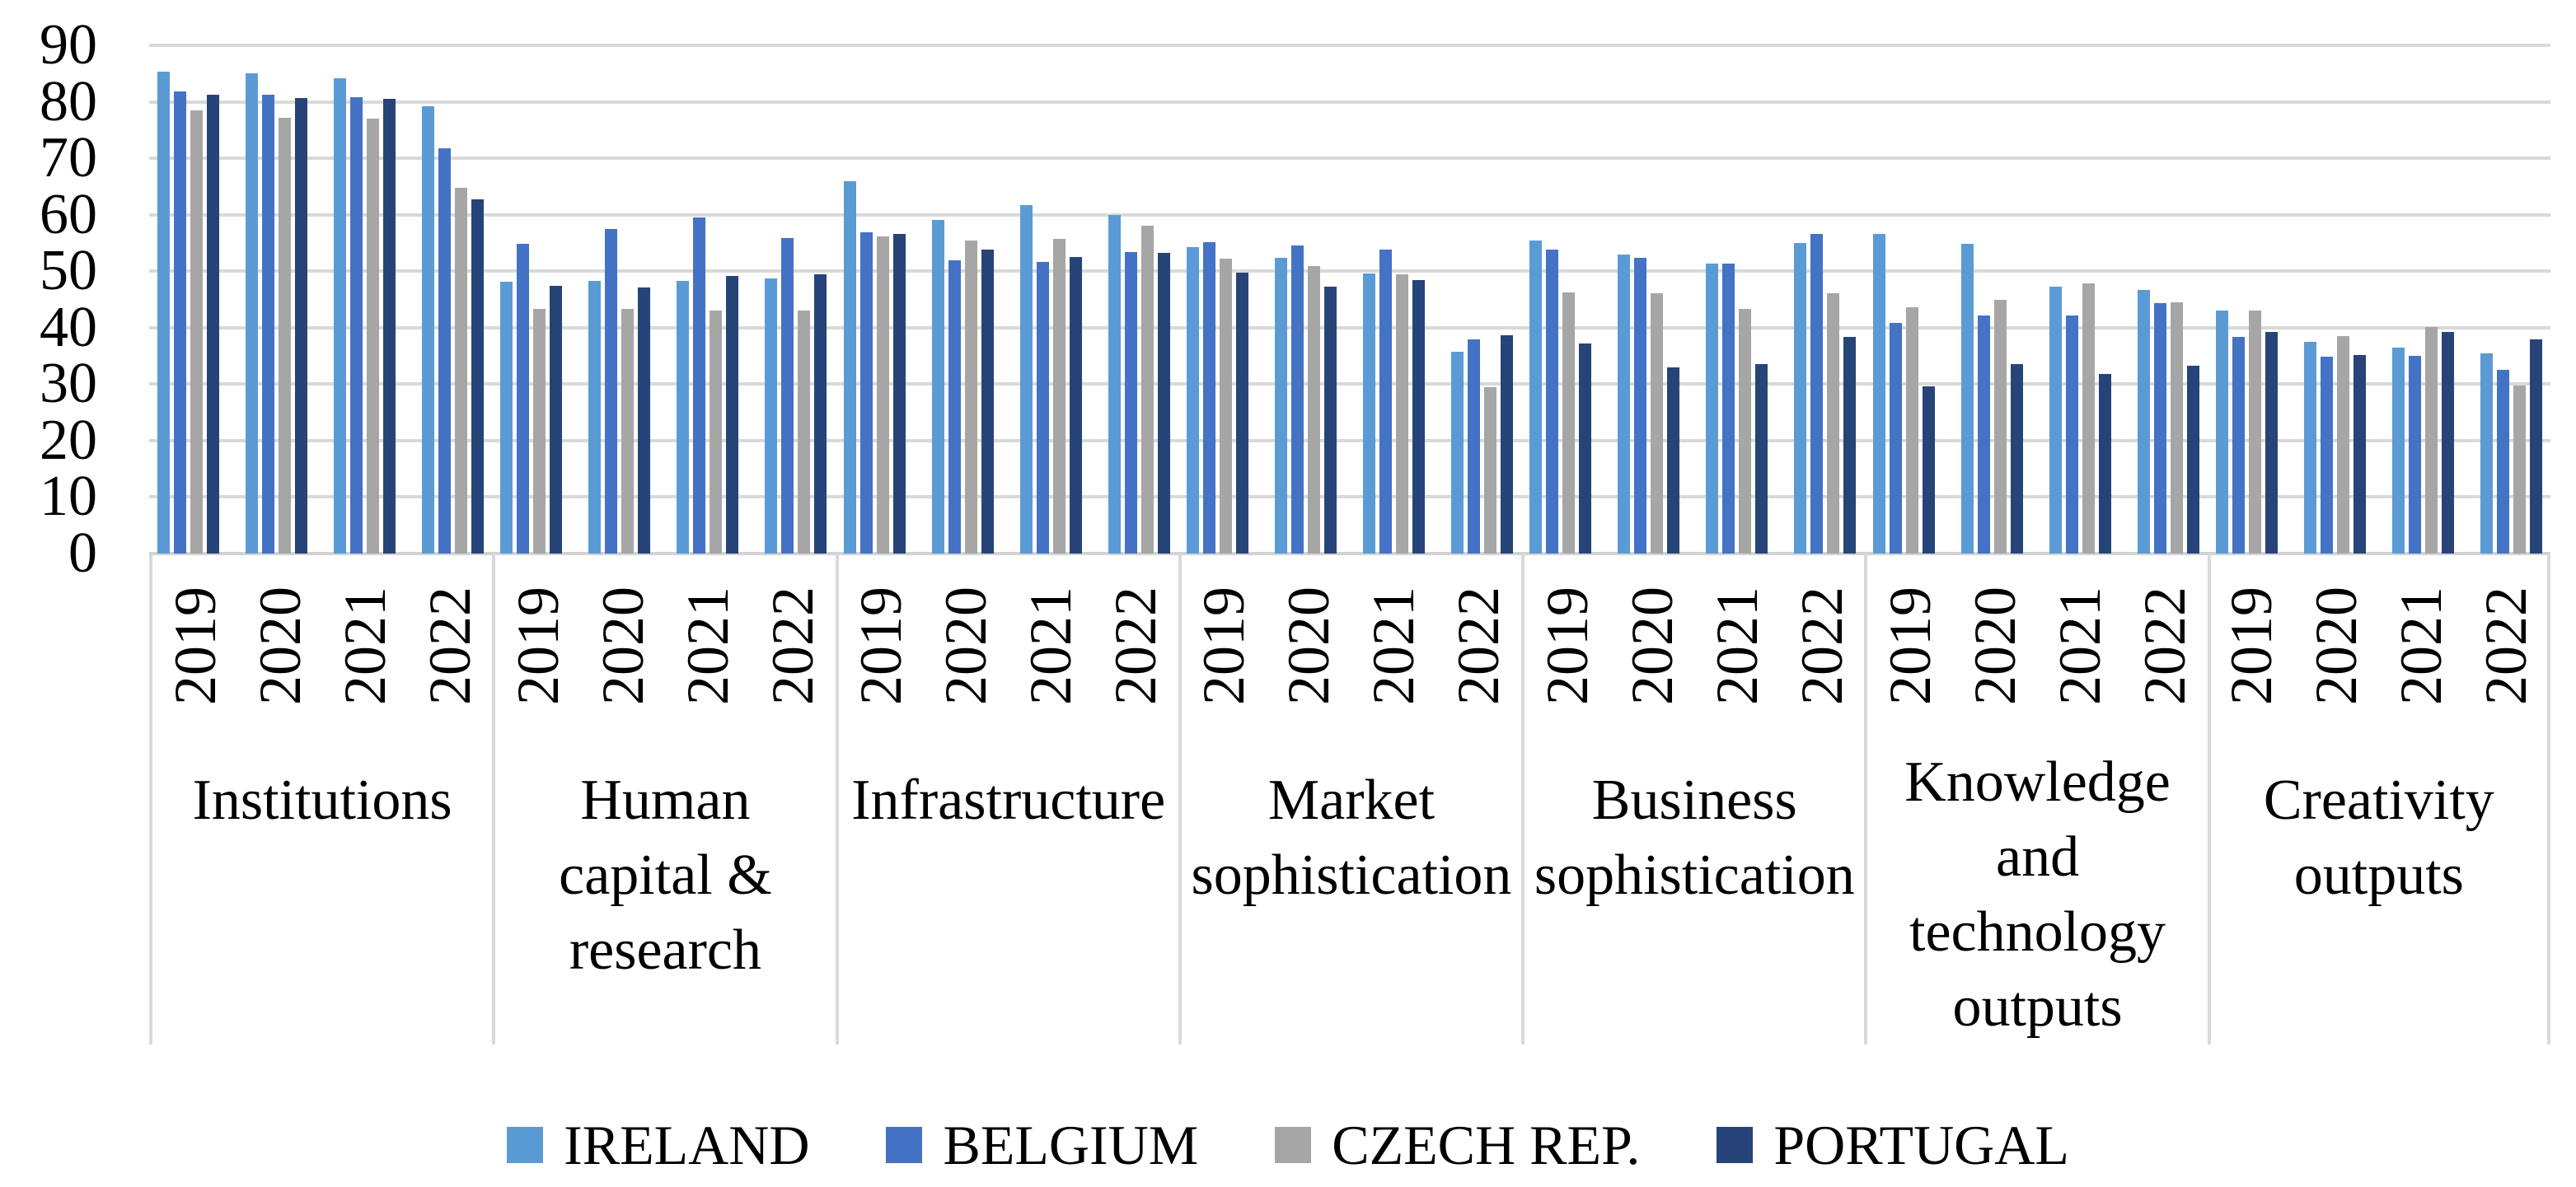 The width and height of the screenshot is (2576, 1187). What do you see at coordinates (322, 800) in the screenshot?
I see `category-label-line: Institutions` at bounding box center [322, 800].